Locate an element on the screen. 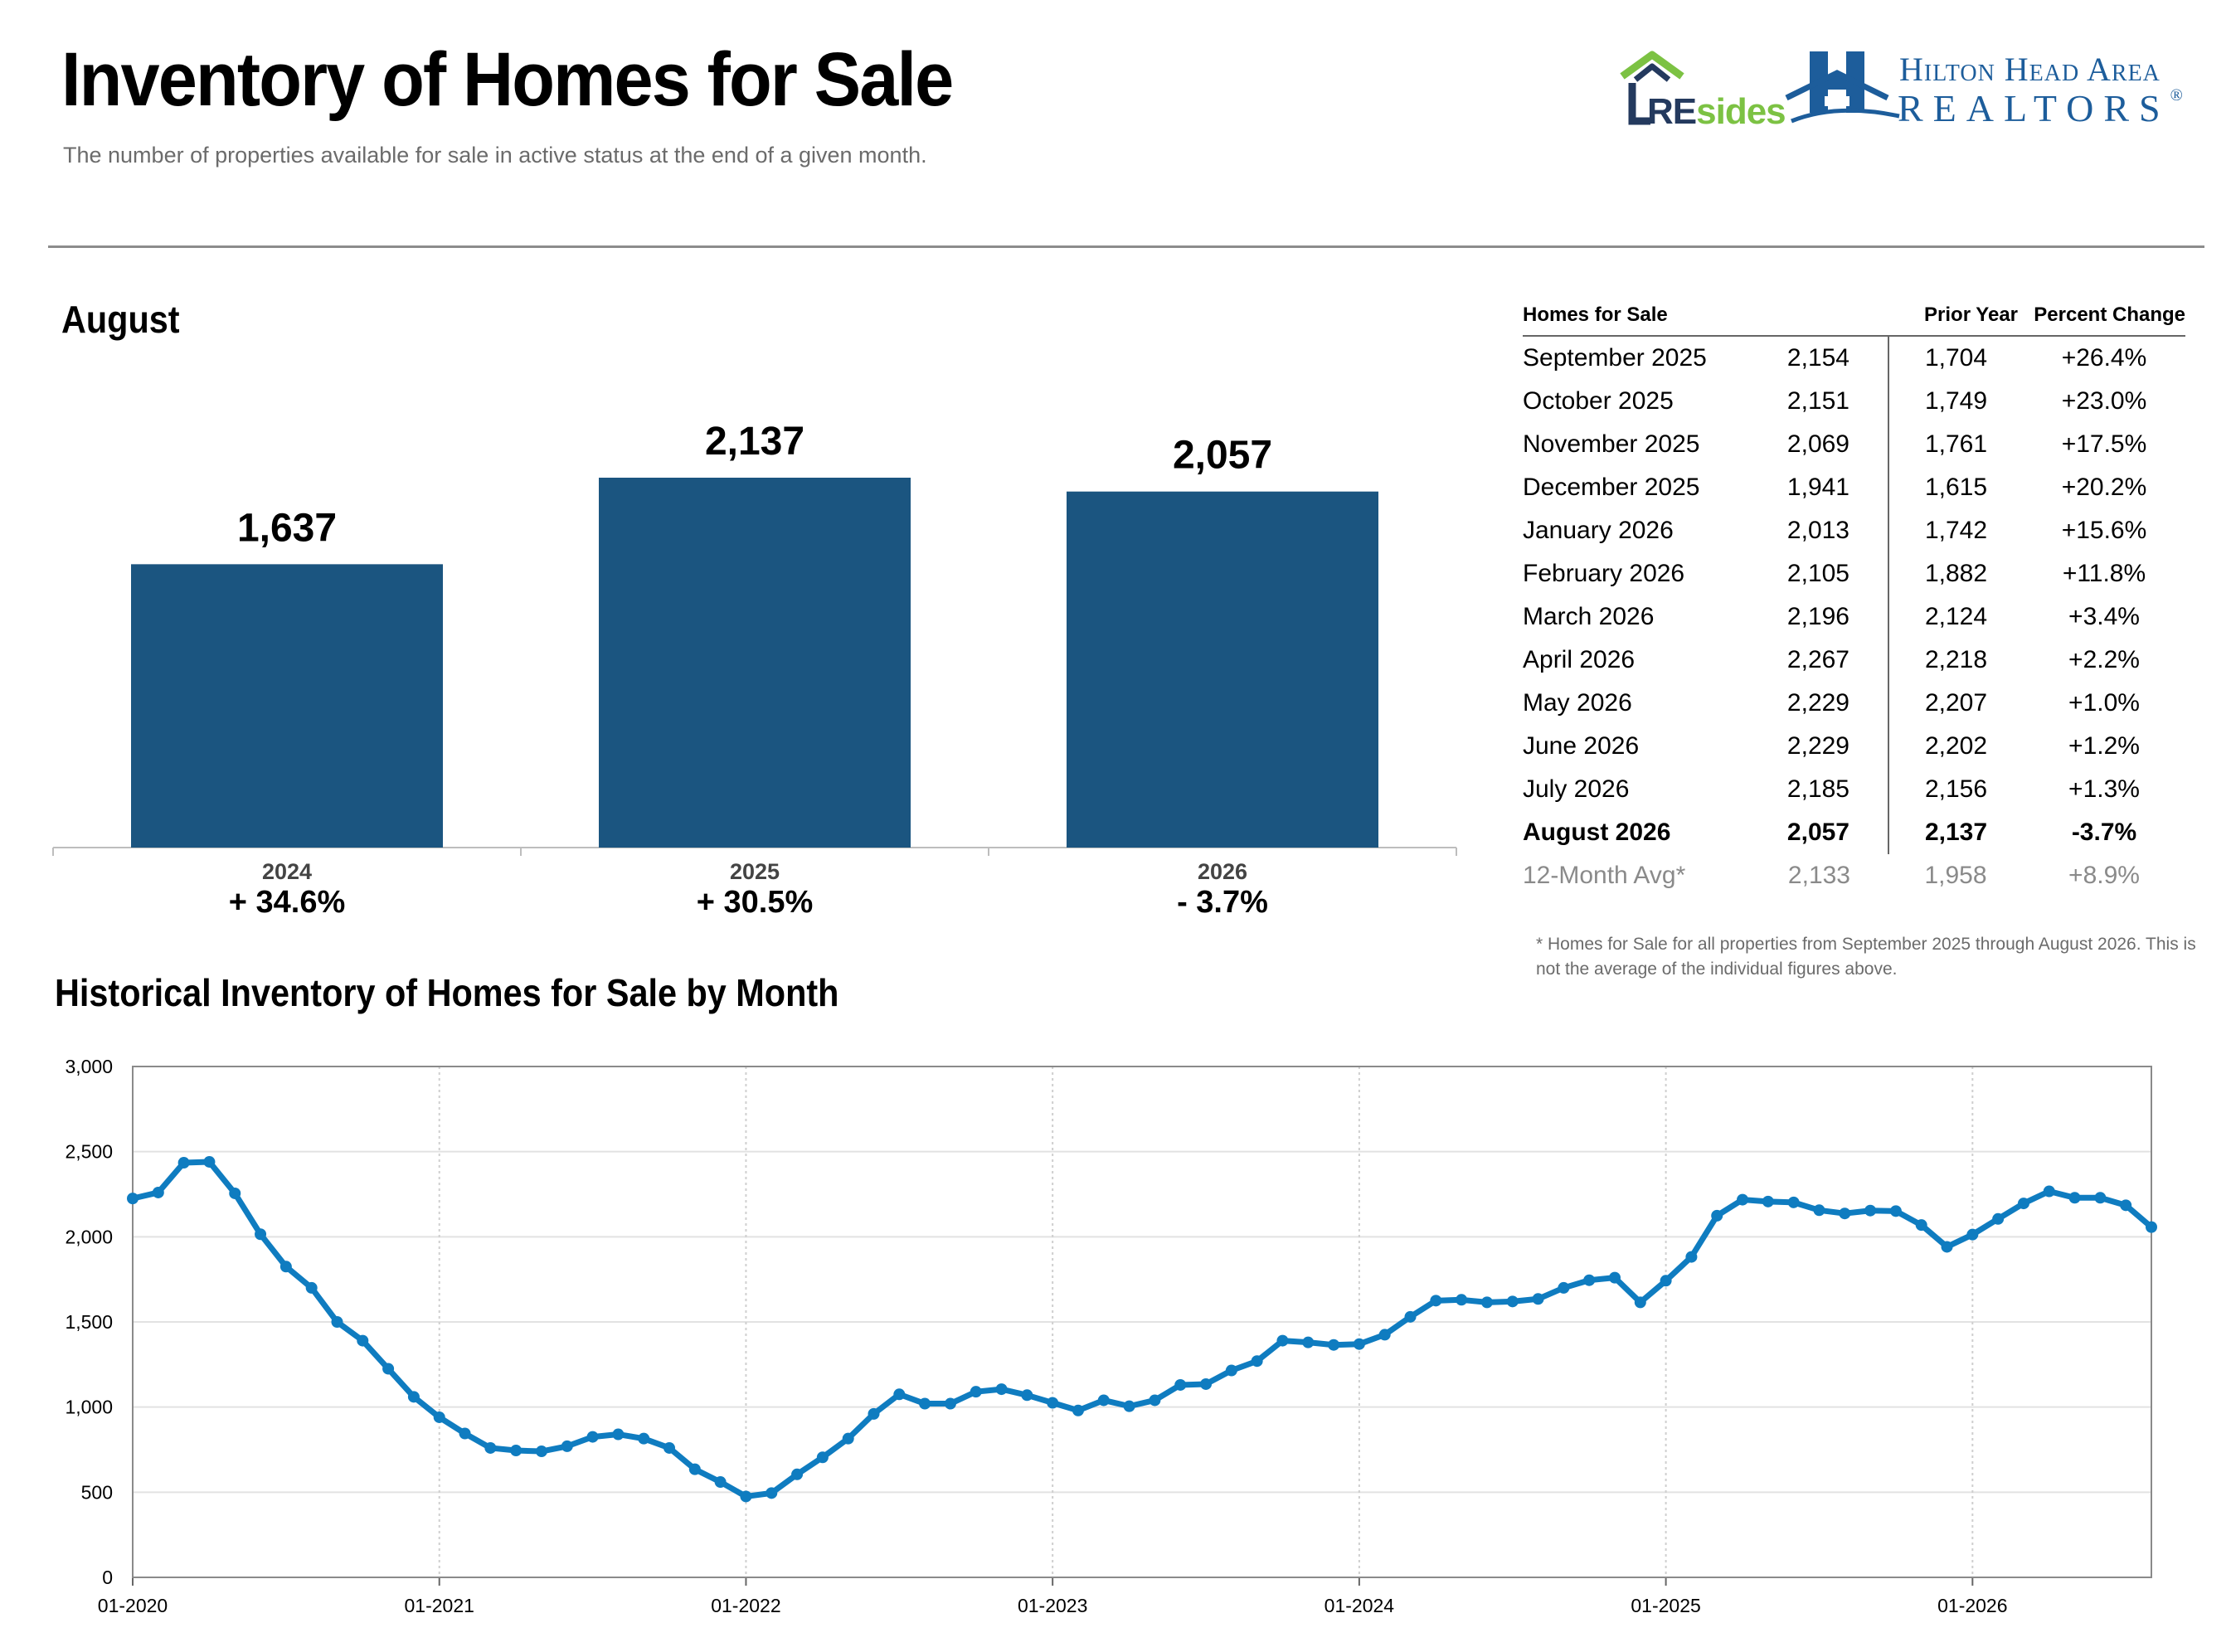 This screenshot has width=2231, height=1652. table-row: June 2026 2,229 2,202 +1.2% is located at coordinates (1854, 746).